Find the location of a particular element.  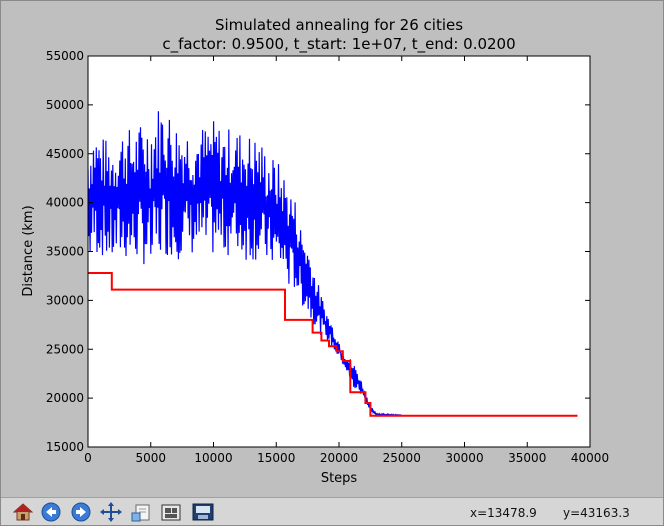

subplot-config-icon is located at coordinates (171, 512).